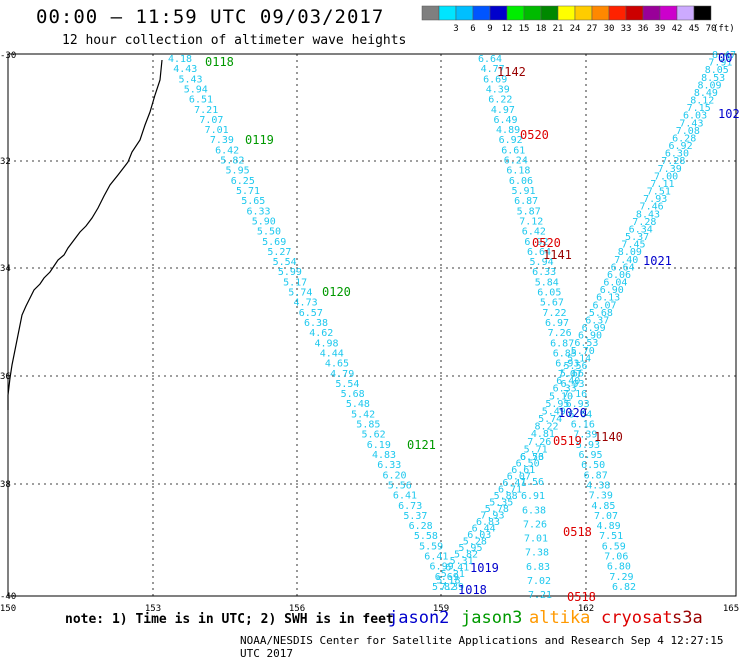 The width and height of the screenshot is (740, 660). Describe the element at coordinates (441, 609) in the screenshot. I see `longitude-label: 159` at that location.